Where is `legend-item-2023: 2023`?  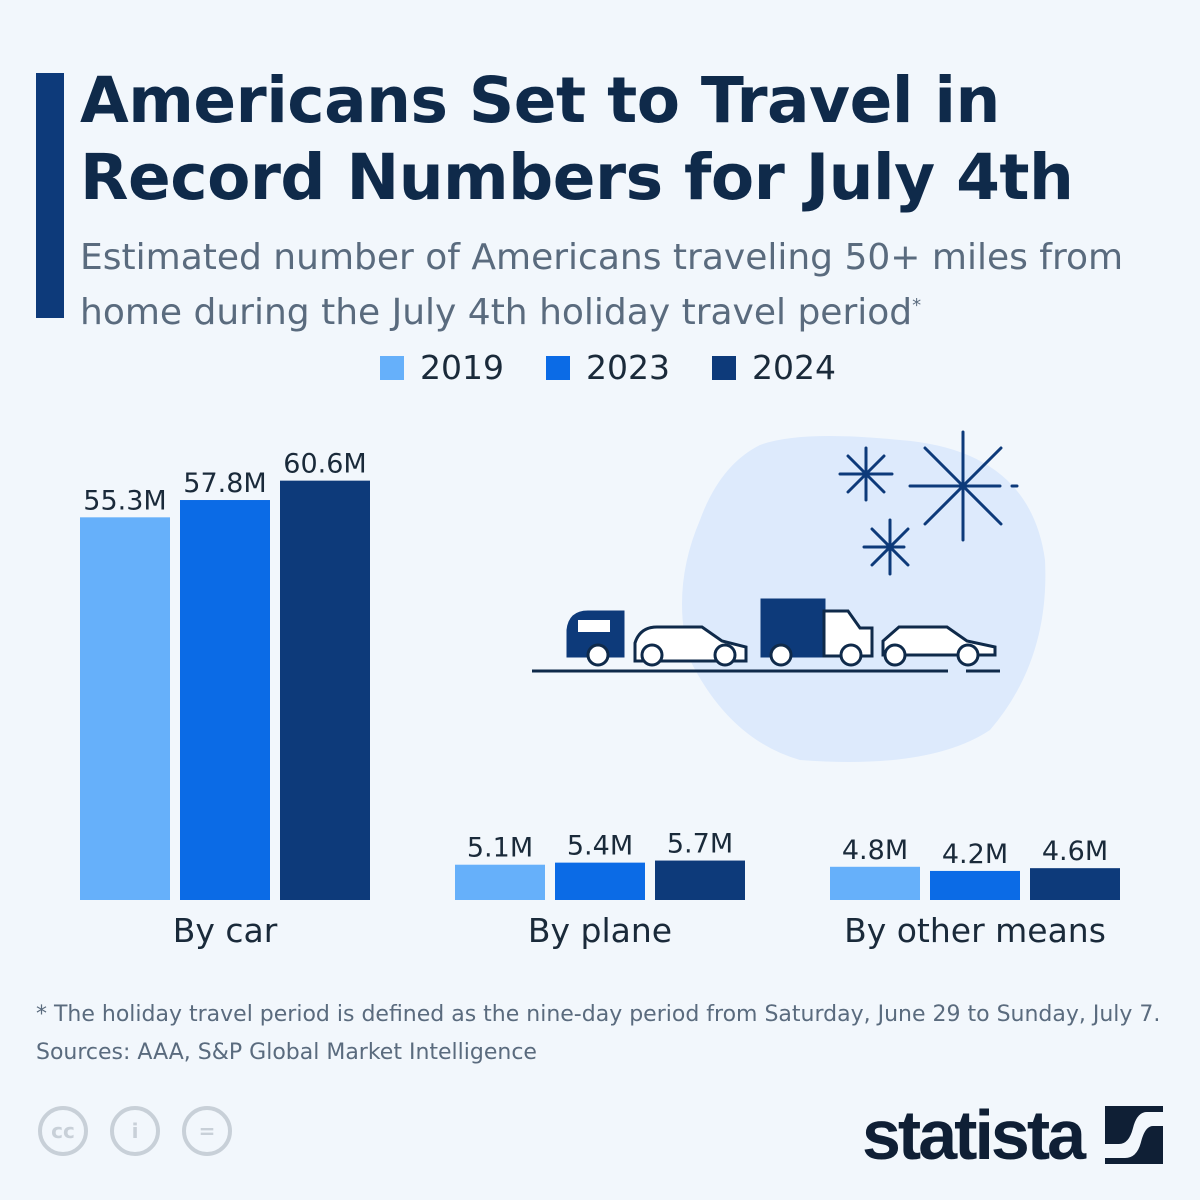
legend-item-2023: 2023 is located at coordinates (607, 367).